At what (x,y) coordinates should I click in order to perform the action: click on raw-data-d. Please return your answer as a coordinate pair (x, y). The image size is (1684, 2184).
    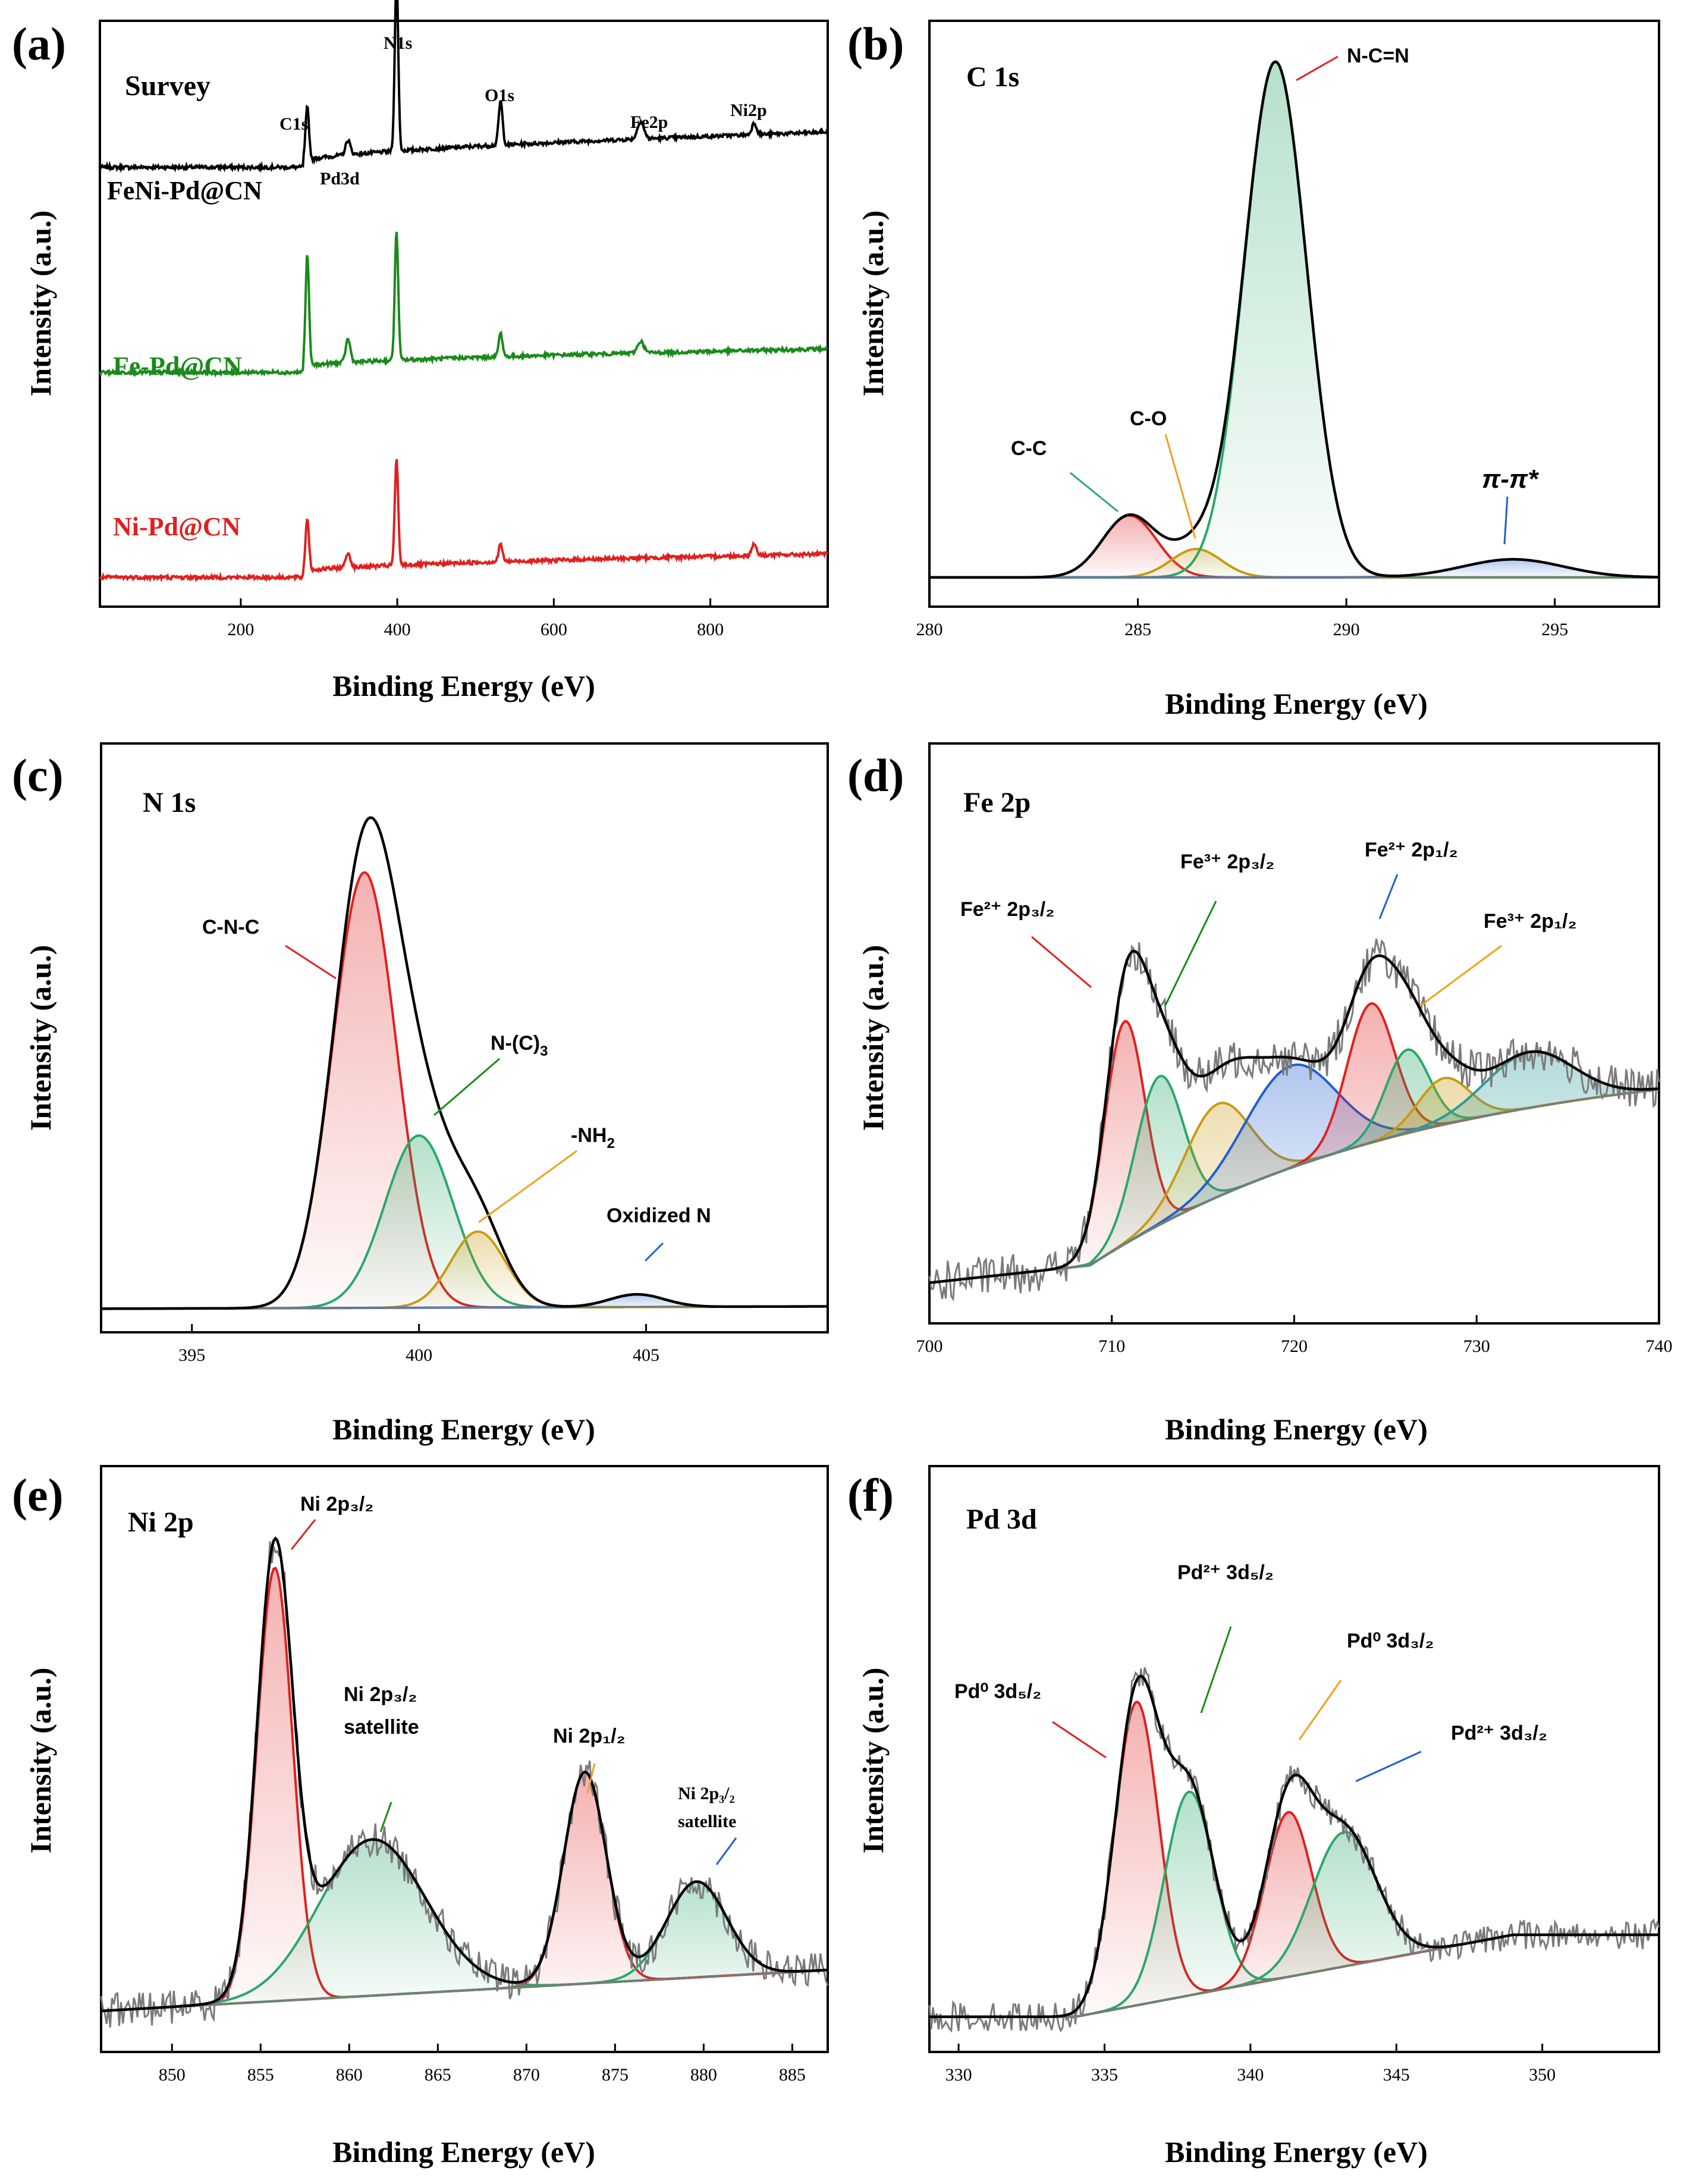
    Looking at the image, I should click on (1294, 1120).